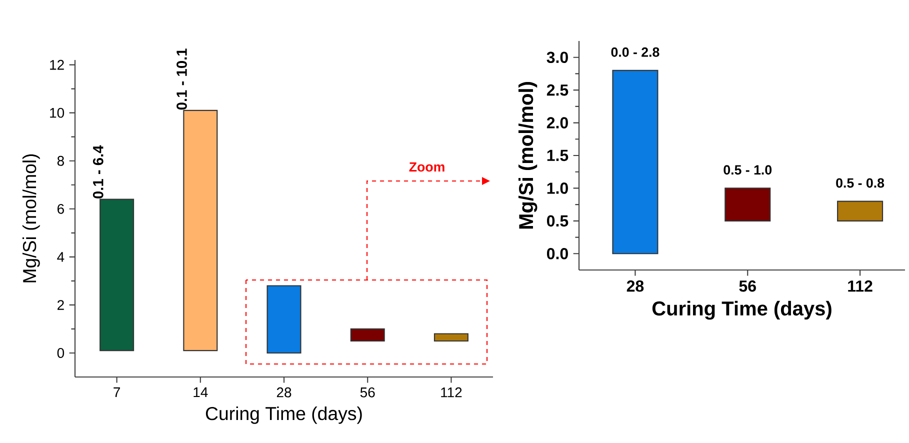 This screenshot has width=909, height=443. Describe the element at coordinates (557, 188) in the screenshot. I see `y-tick-label: 1.0` at that location.